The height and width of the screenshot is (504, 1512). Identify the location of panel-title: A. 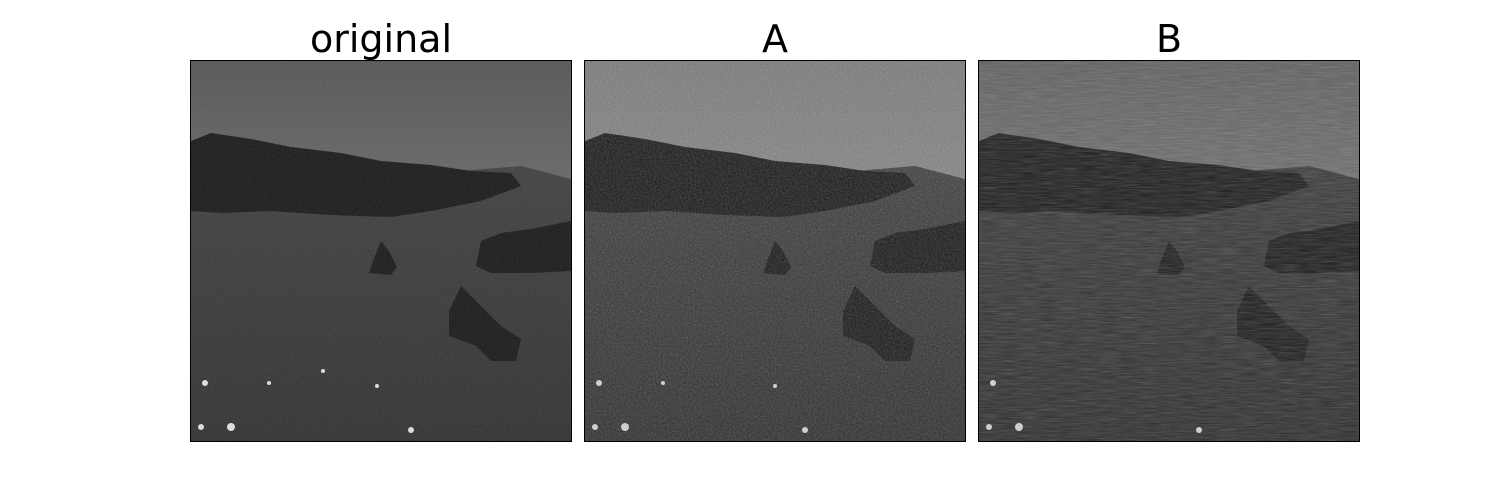
(775, 39).